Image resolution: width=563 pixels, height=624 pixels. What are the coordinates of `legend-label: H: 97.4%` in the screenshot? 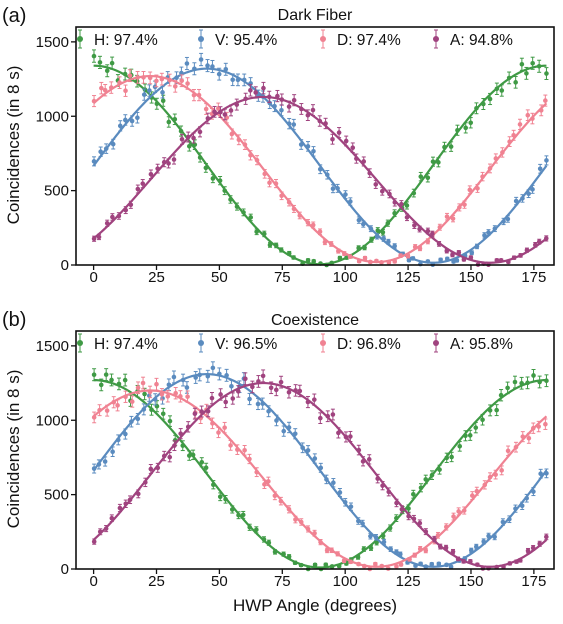 It's located at (126, 344).